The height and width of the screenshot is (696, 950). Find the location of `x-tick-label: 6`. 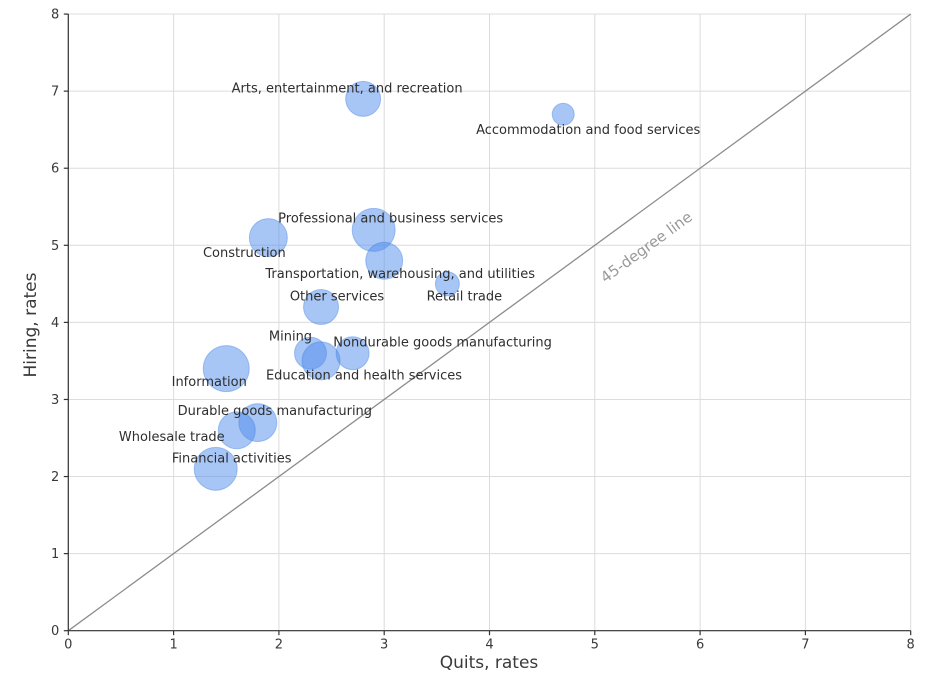

x-tick-label: 6 is located at coordinates (700, 645).